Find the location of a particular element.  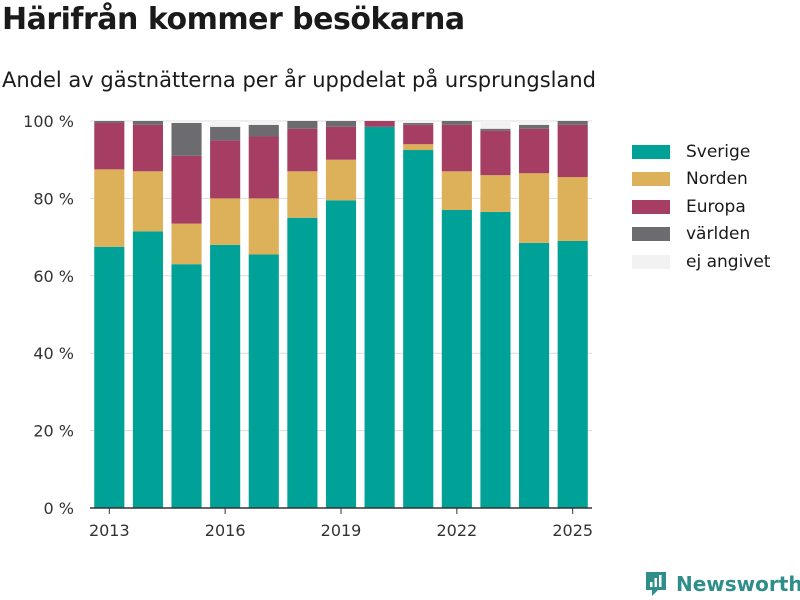

bar-segment-varlden-2014 is located at coordinates (147, 123).